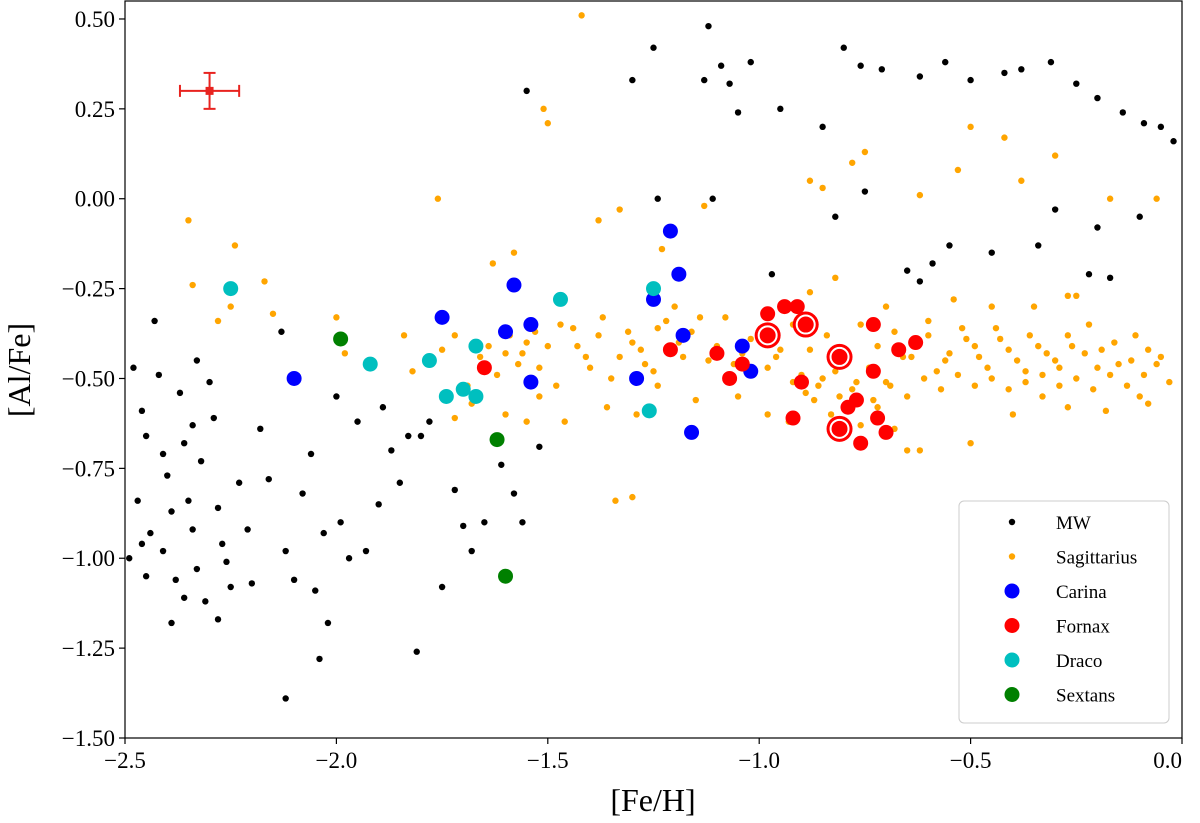 The height and width of the screenshot is (823, 1200). Describe the element at coordinates (95, 19) in the screenshot. I see `y-tick-label: 0.50` at that location.